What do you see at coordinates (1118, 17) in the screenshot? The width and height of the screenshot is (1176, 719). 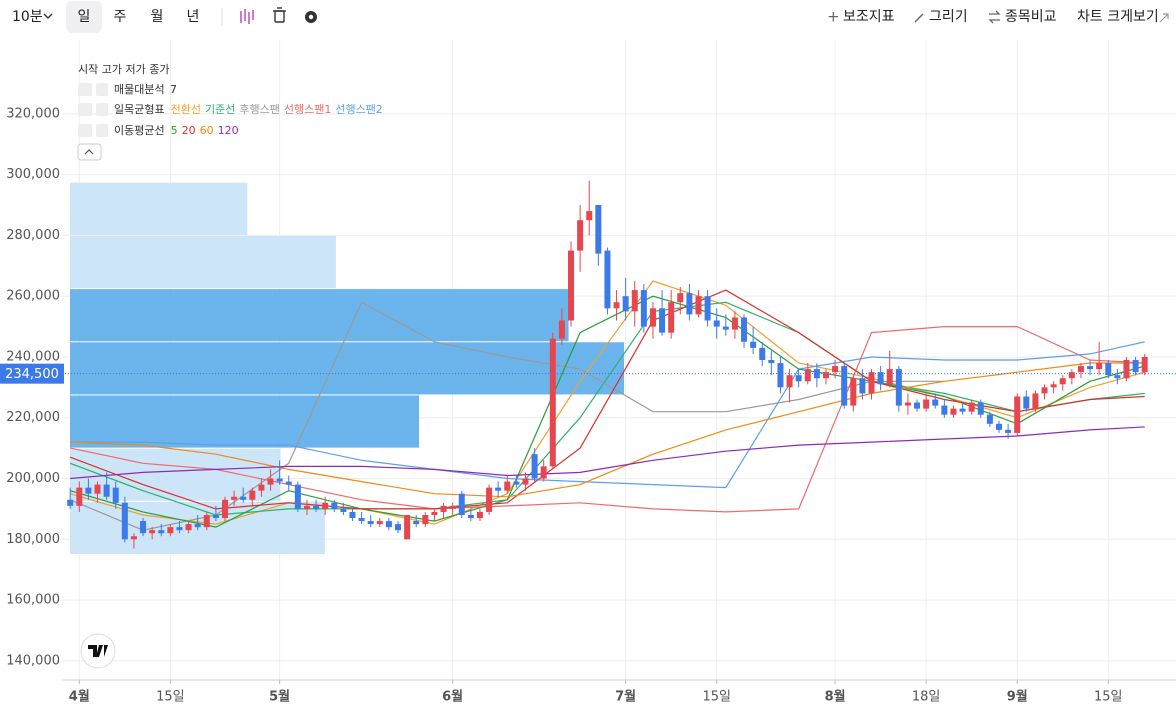 I see `action-button: 차트 크게보기` at bounding box center [1118, 17].